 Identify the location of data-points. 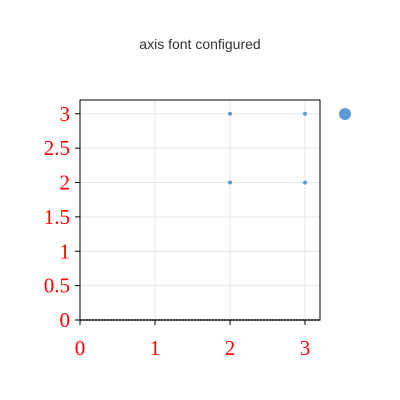
(267, 148).